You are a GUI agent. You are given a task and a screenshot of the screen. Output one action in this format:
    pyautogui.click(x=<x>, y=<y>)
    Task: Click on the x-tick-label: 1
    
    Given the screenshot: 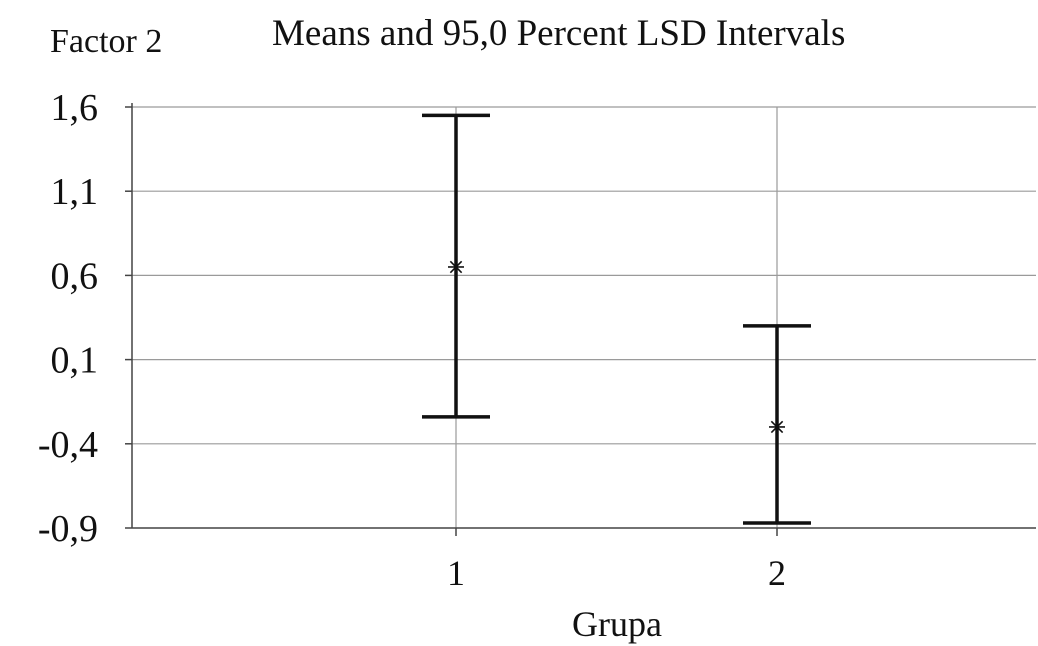 What is the action you would take?
    pyautogui.click(x=456, y=573)
    